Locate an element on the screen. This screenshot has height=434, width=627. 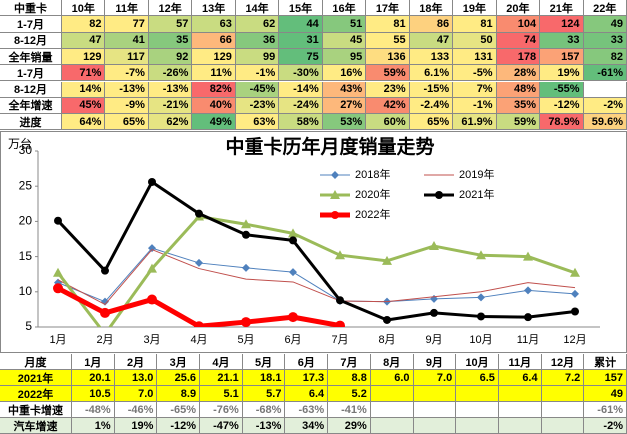
table-cell: -41% is located at coordinates (349, 410).